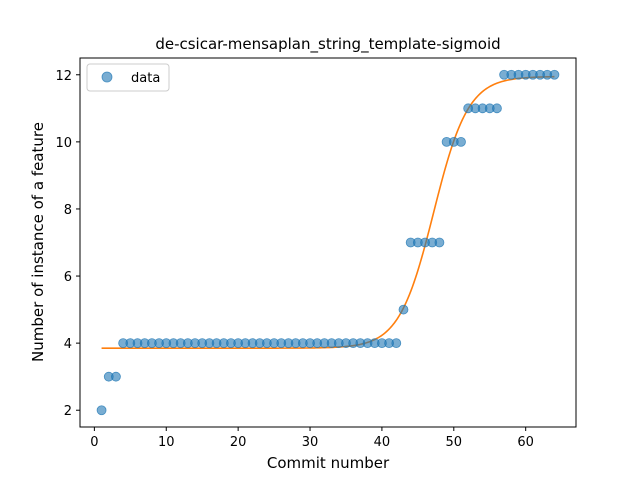 The image size is (640, 480). I want to click on x-tick-label: 30, so click(310, 442).